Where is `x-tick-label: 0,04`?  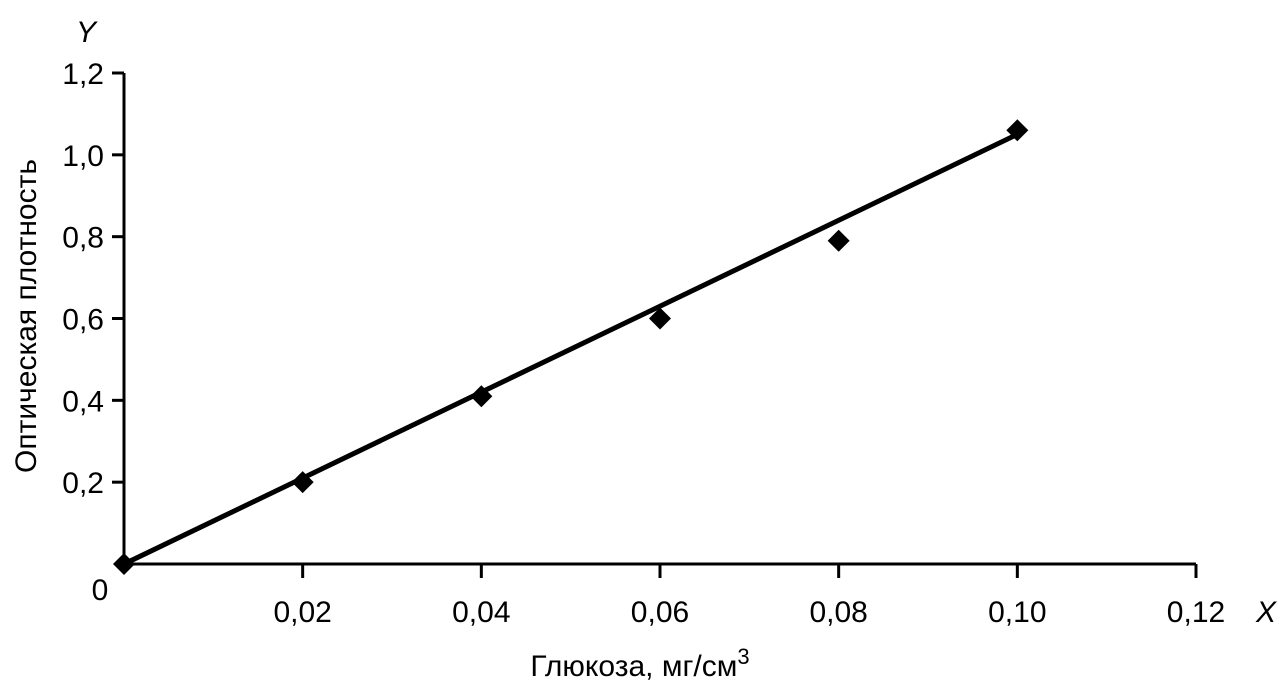
x-tick-label: 0,04 is located at coordinates (481, 612).